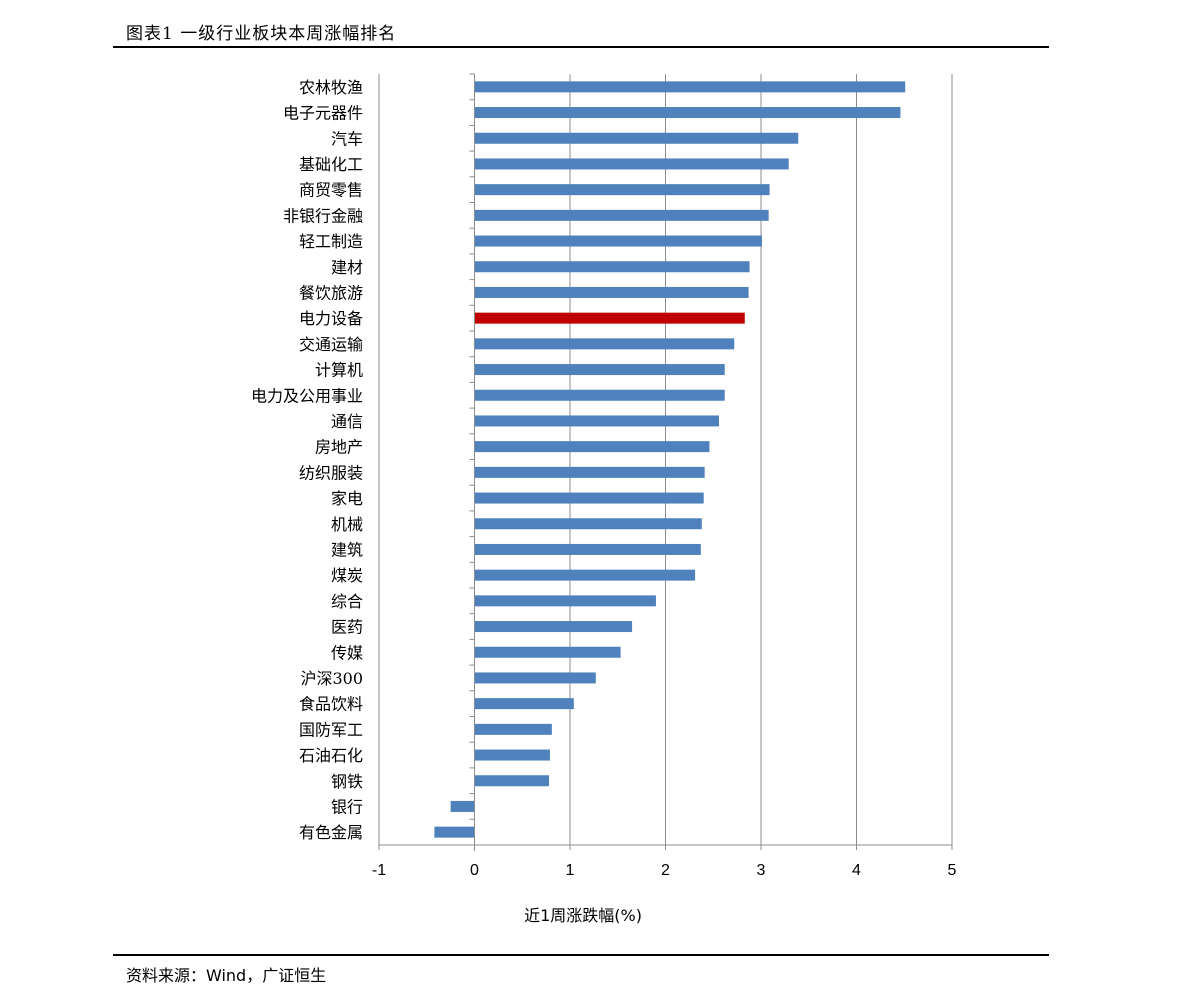 The width and height of the screenshot is (1191, 1002). What do you see at coordinates (379, 870) in the screenshot?
I see `x-tick-label: -1` at bounding box center [379, 870].